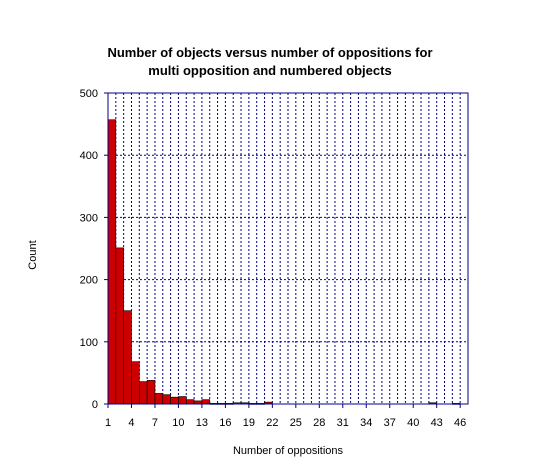 The height and width of the screenshot is (466, 540). What do you see at coordinates (390, 423) in the screenshot?
I see `x-tick-label: 37` at bounding box center [390, 423].